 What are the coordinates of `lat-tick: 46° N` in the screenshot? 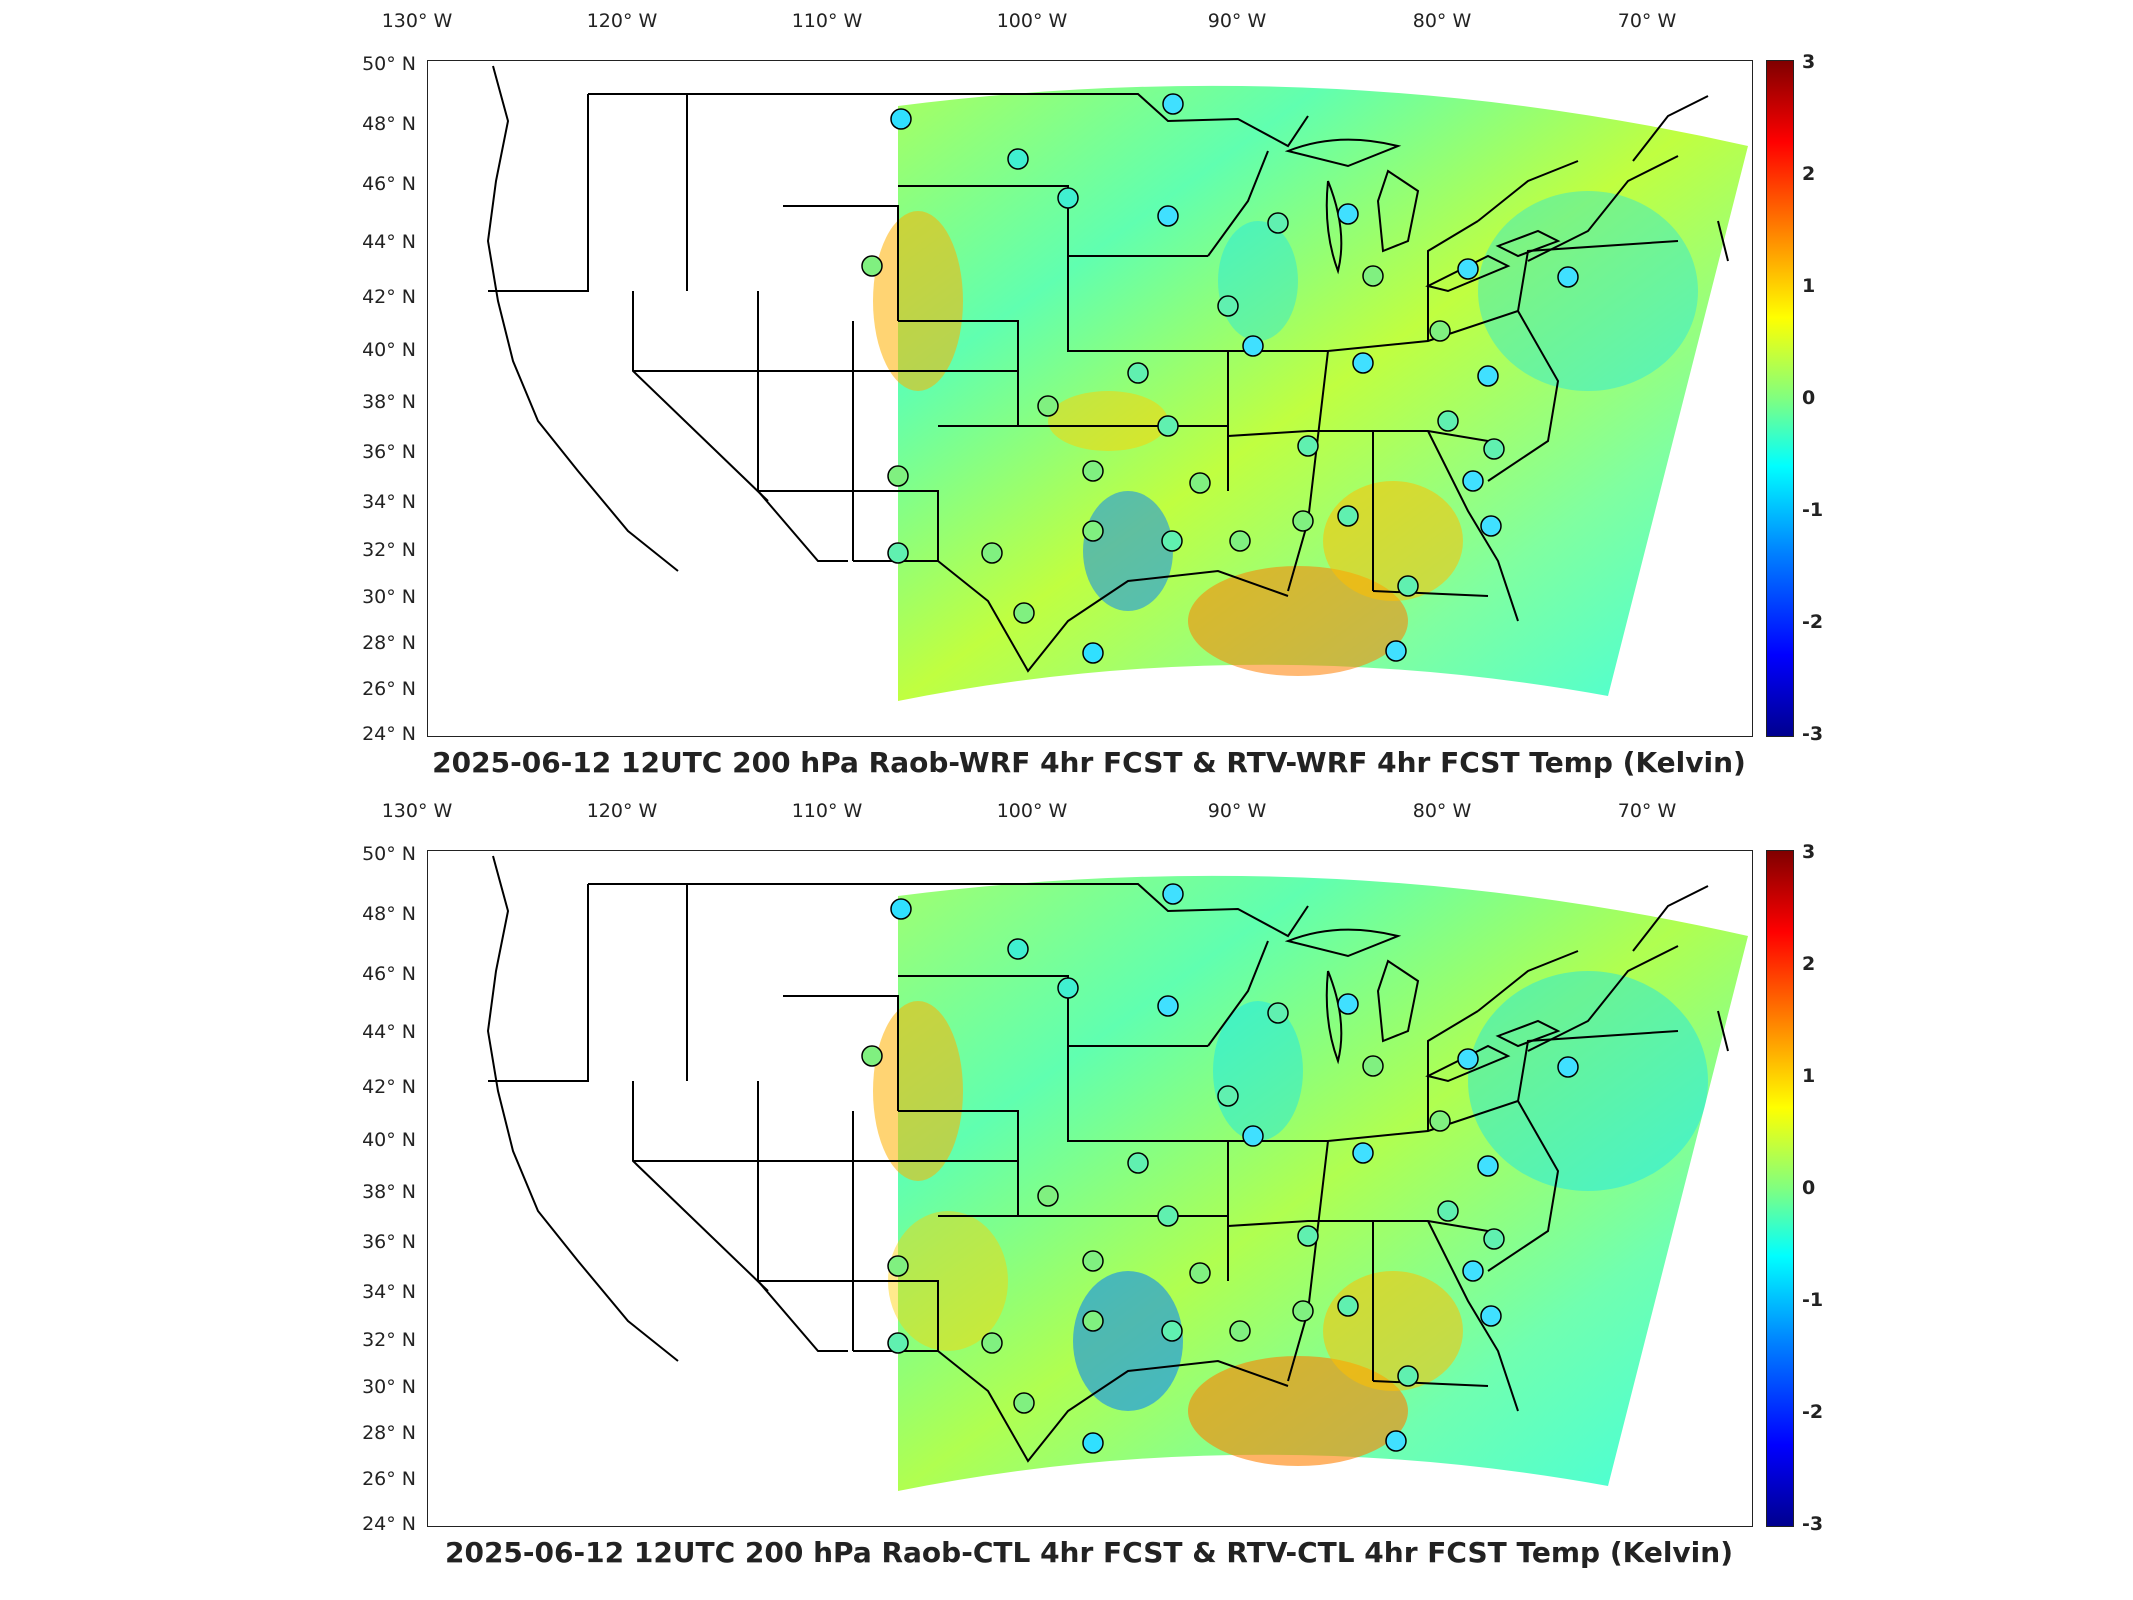 It's located at (389, 974).